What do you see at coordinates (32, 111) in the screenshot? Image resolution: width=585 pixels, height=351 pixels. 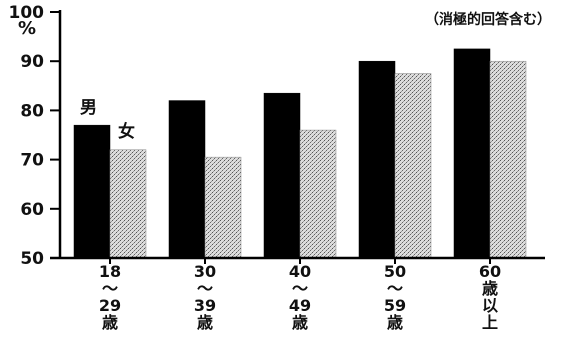 I see `y-tick-label: 80` at bounding box center [32, 111].